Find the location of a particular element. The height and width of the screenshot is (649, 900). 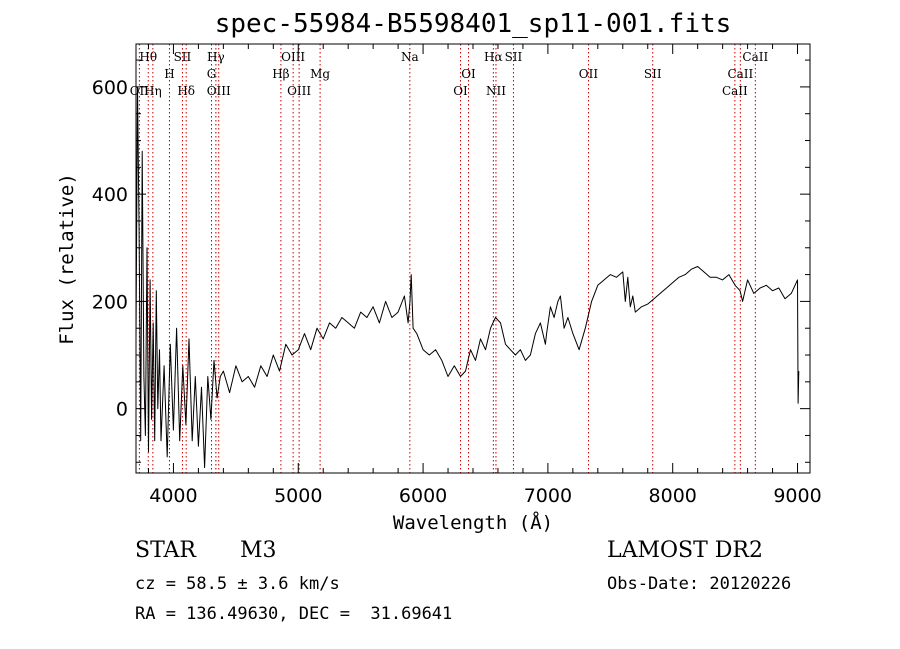

x-axis-label: Wavelength (Å) is located at coordinates (473, 522).